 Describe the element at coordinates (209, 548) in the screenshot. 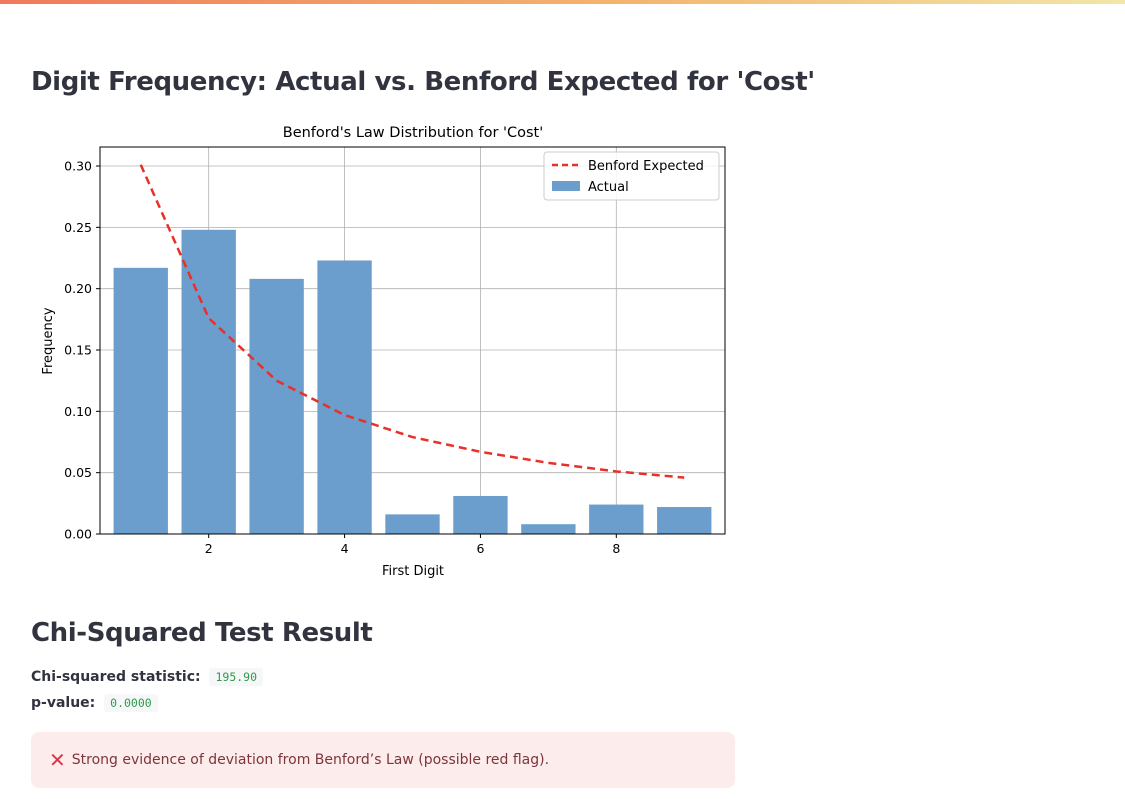

I see `x-tick-label: 2` at that location.